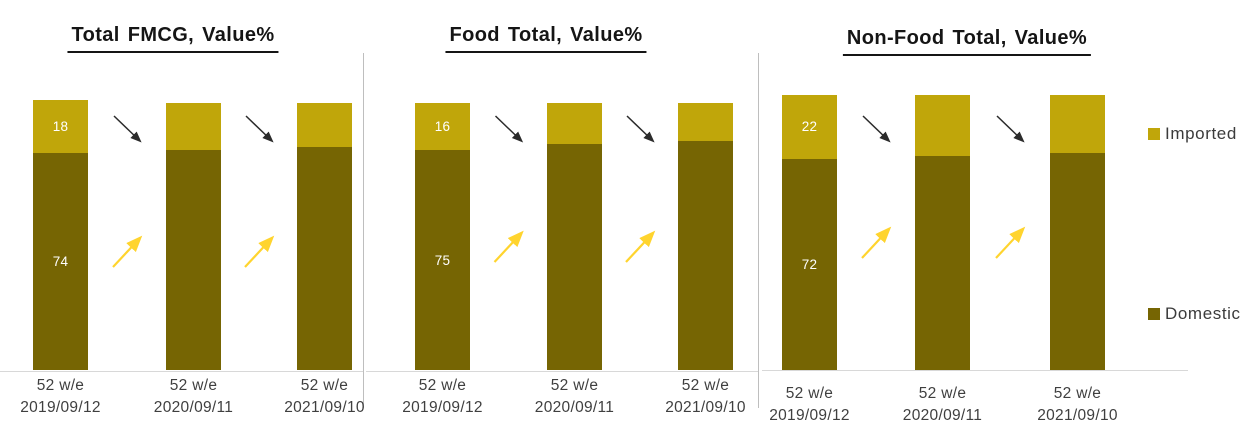 The height and width of the screenshot is (438, 1260). I want to click on domestic-segment: 75, so click(442, 260).